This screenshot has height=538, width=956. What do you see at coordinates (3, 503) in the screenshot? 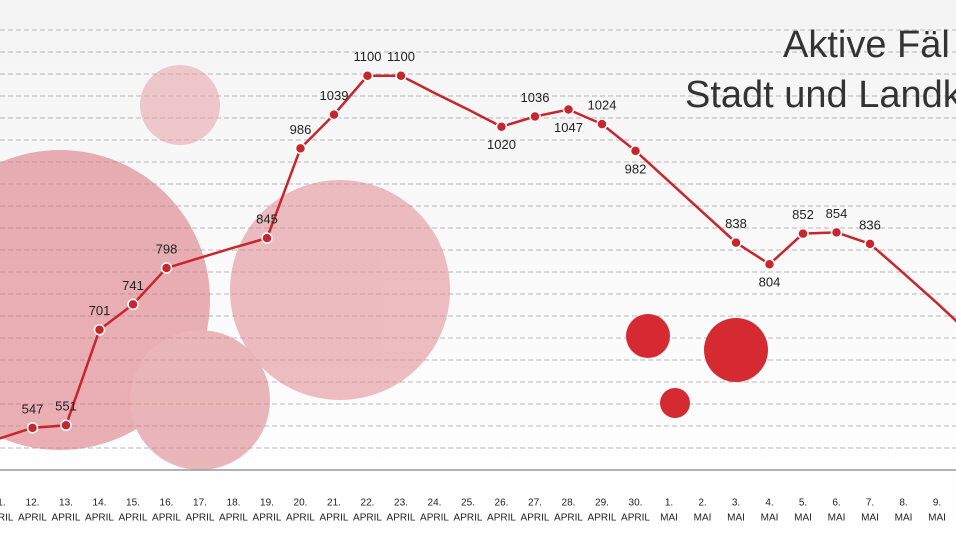
I see `x-tick-label: 11.` at bounding box center [3, 503].